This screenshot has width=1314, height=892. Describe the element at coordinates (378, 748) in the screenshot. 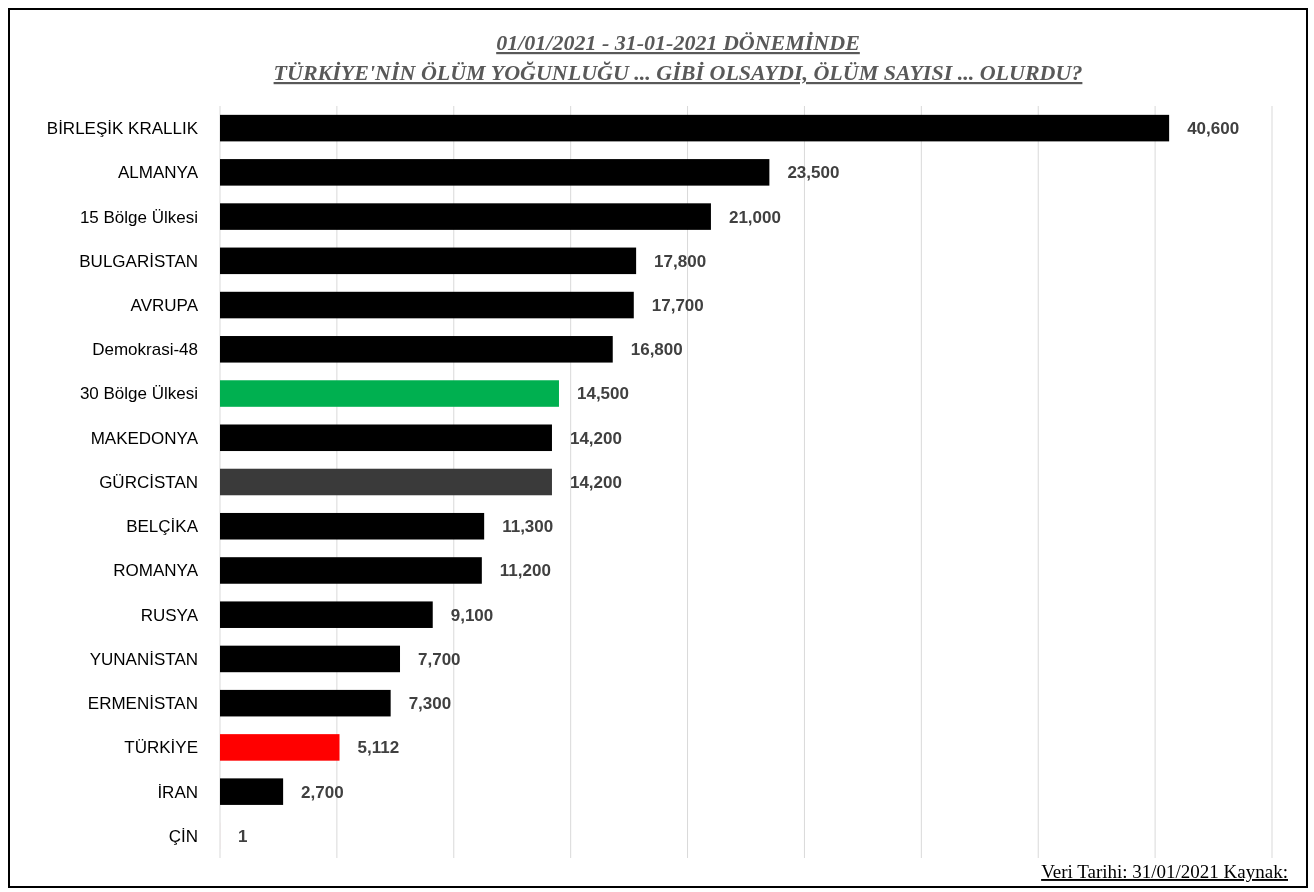

I see `data-label: 5,112` at that location.